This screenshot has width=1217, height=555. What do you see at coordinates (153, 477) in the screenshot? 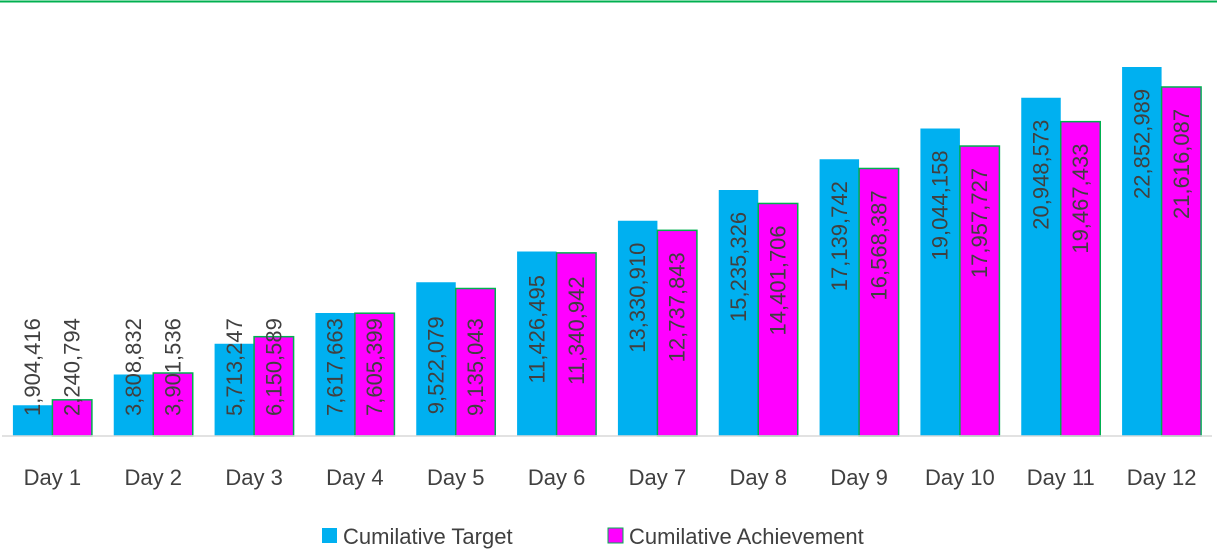
I see `x-tick-label: Day 2` at bounding box center [153, 477].